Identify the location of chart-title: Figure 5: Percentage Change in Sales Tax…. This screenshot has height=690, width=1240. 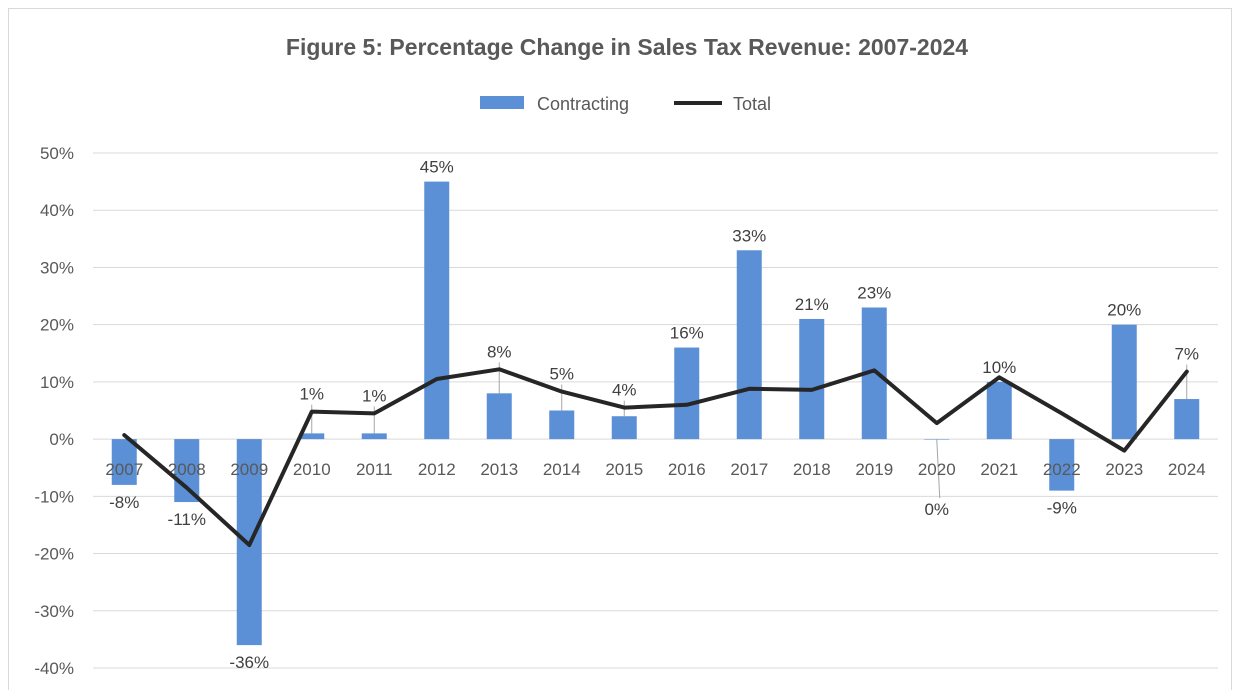
(627, 47).